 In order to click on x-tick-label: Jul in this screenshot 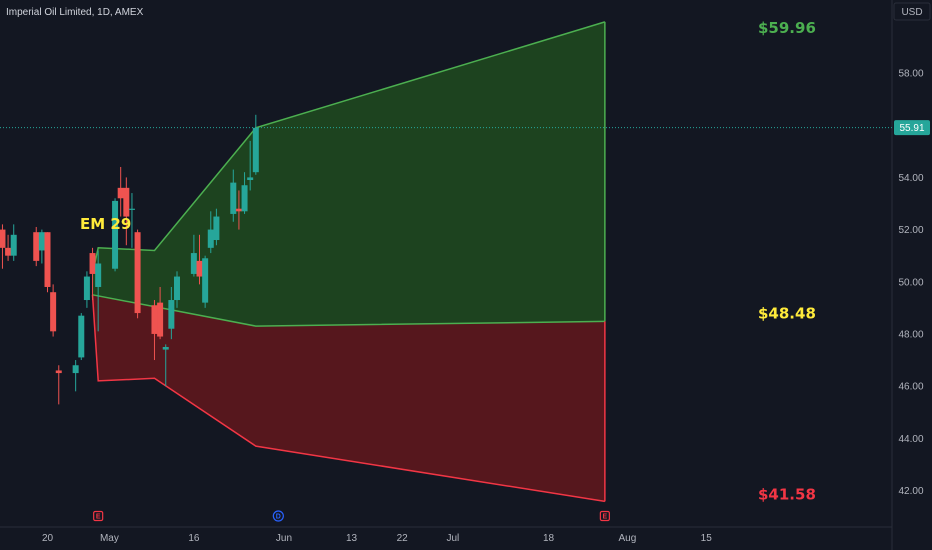, I will do `click(452, 538)`.